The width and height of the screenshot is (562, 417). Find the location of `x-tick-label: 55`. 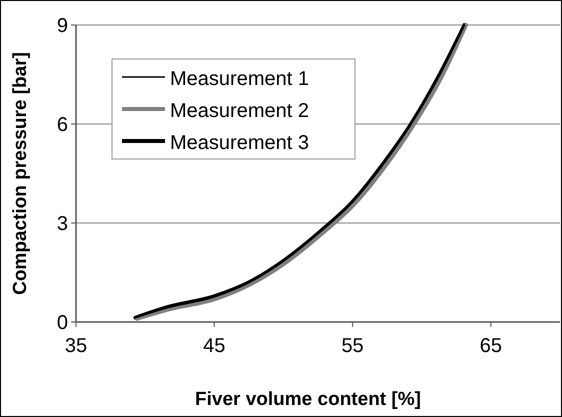

x-tick-label: 55 is located at coordinates (352, 346).